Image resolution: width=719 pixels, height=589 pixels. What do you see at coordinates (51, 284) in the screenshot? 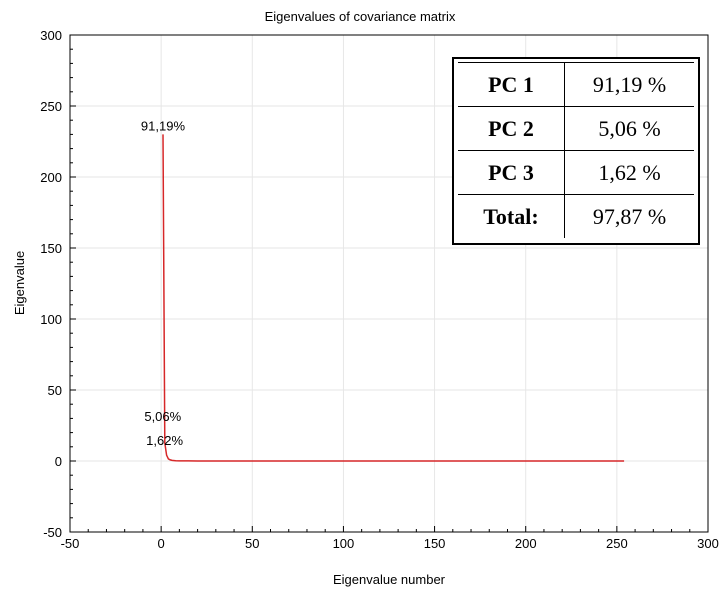
I see `y-tick-labels: 300 250 200 150 100 50 0 -50` at bounding box center [51, 284].